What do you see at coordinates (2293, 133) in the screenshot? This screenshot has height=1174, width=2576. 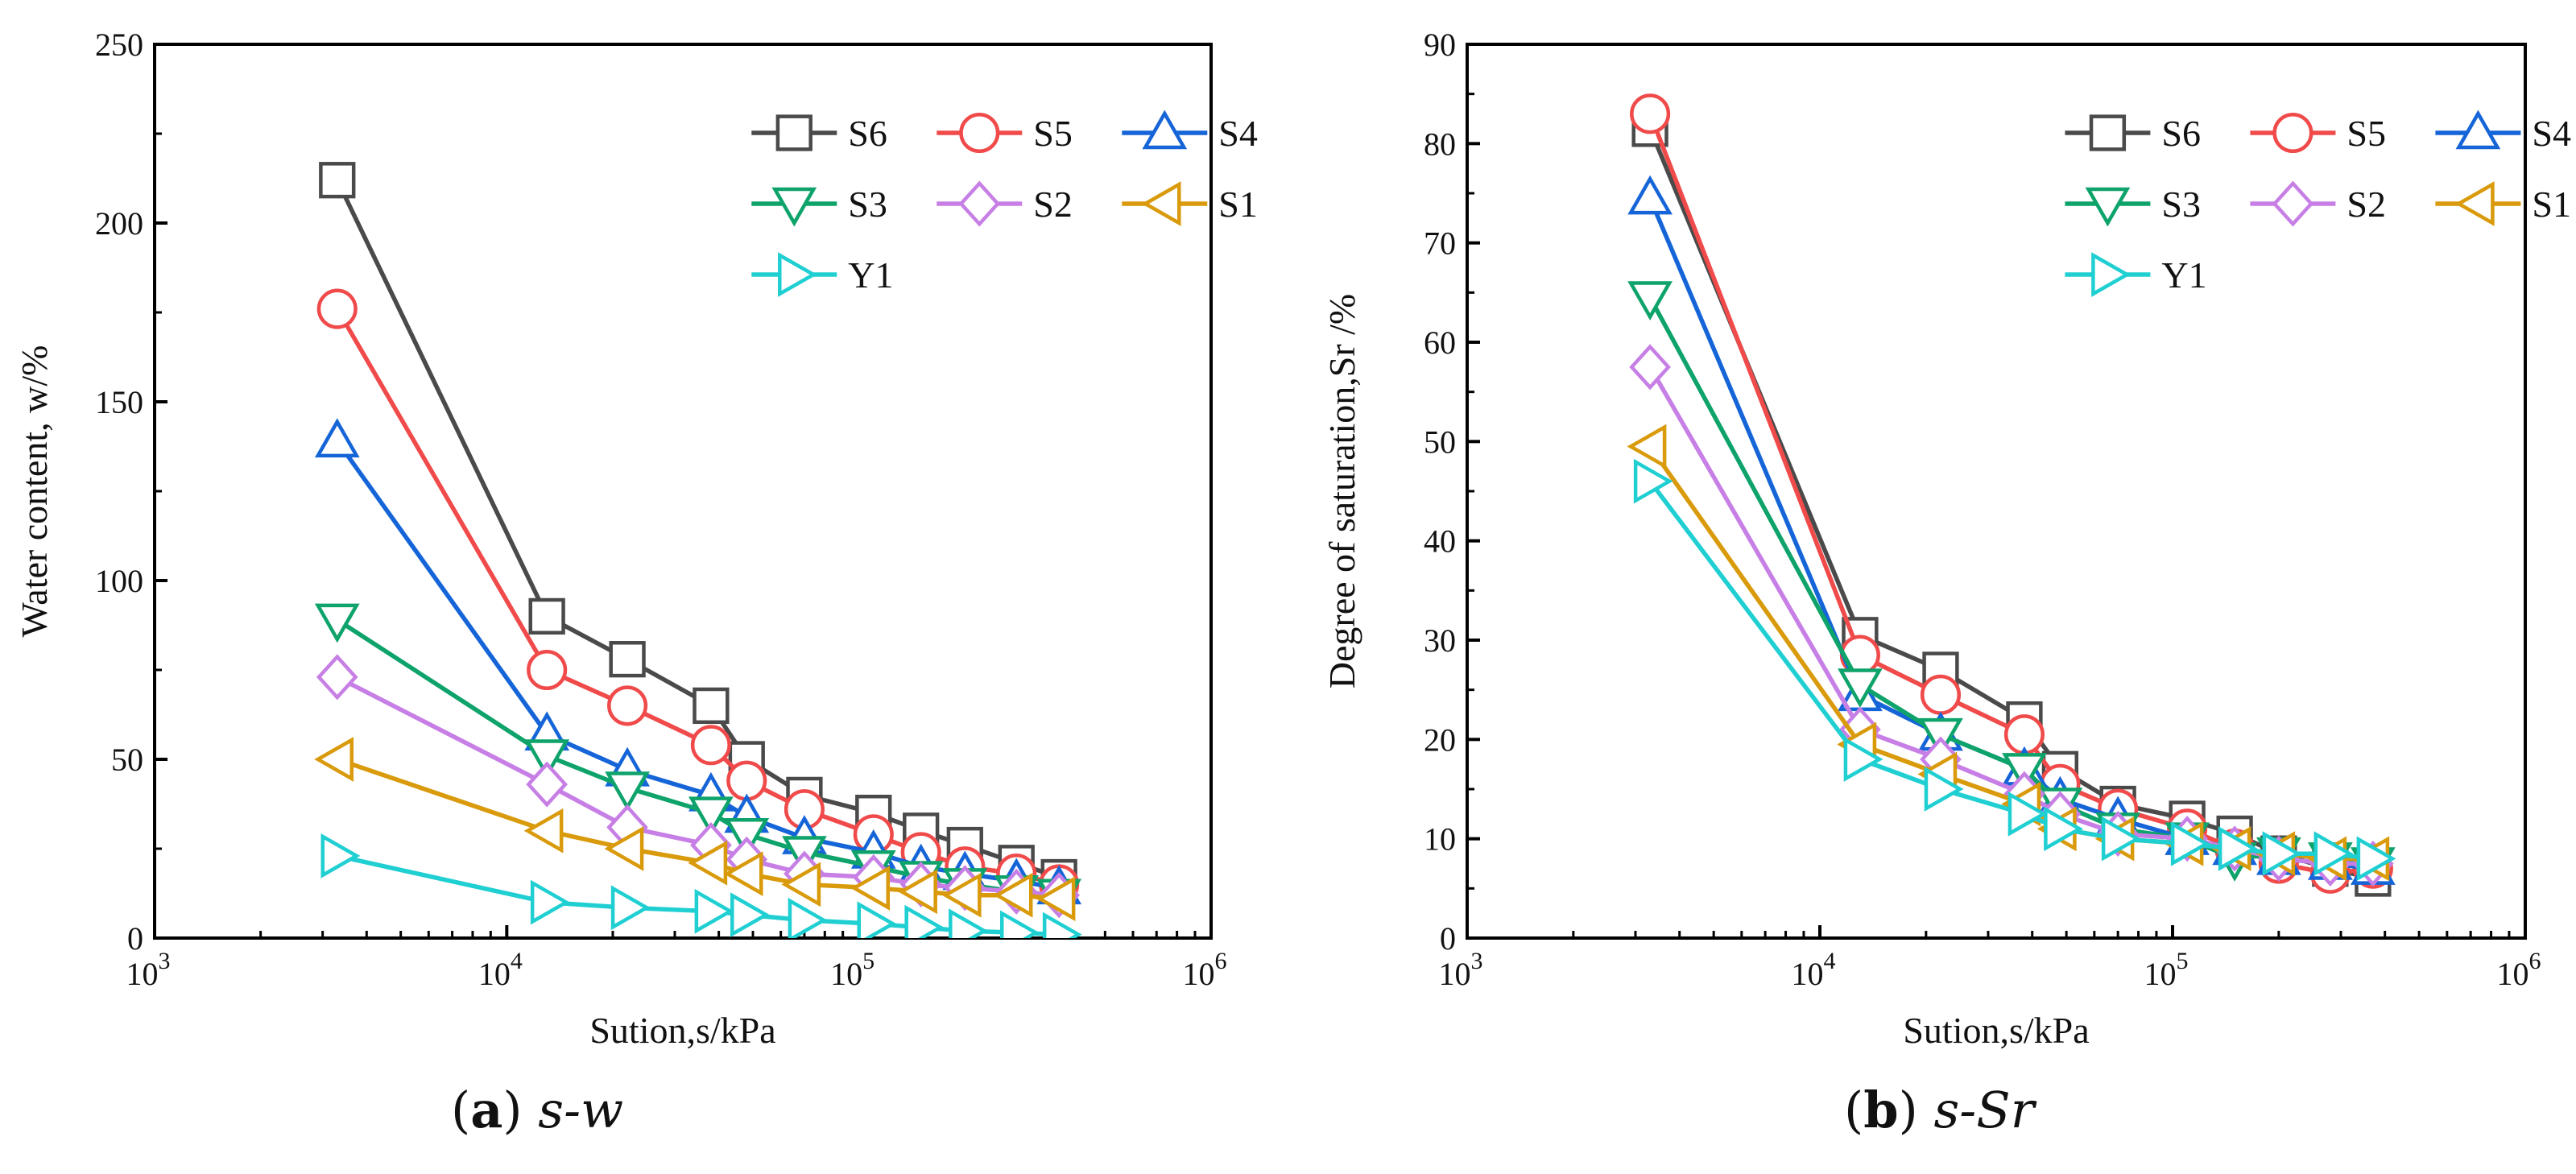 I see `legend-marker-S5` at bounding box center [2293, 133].